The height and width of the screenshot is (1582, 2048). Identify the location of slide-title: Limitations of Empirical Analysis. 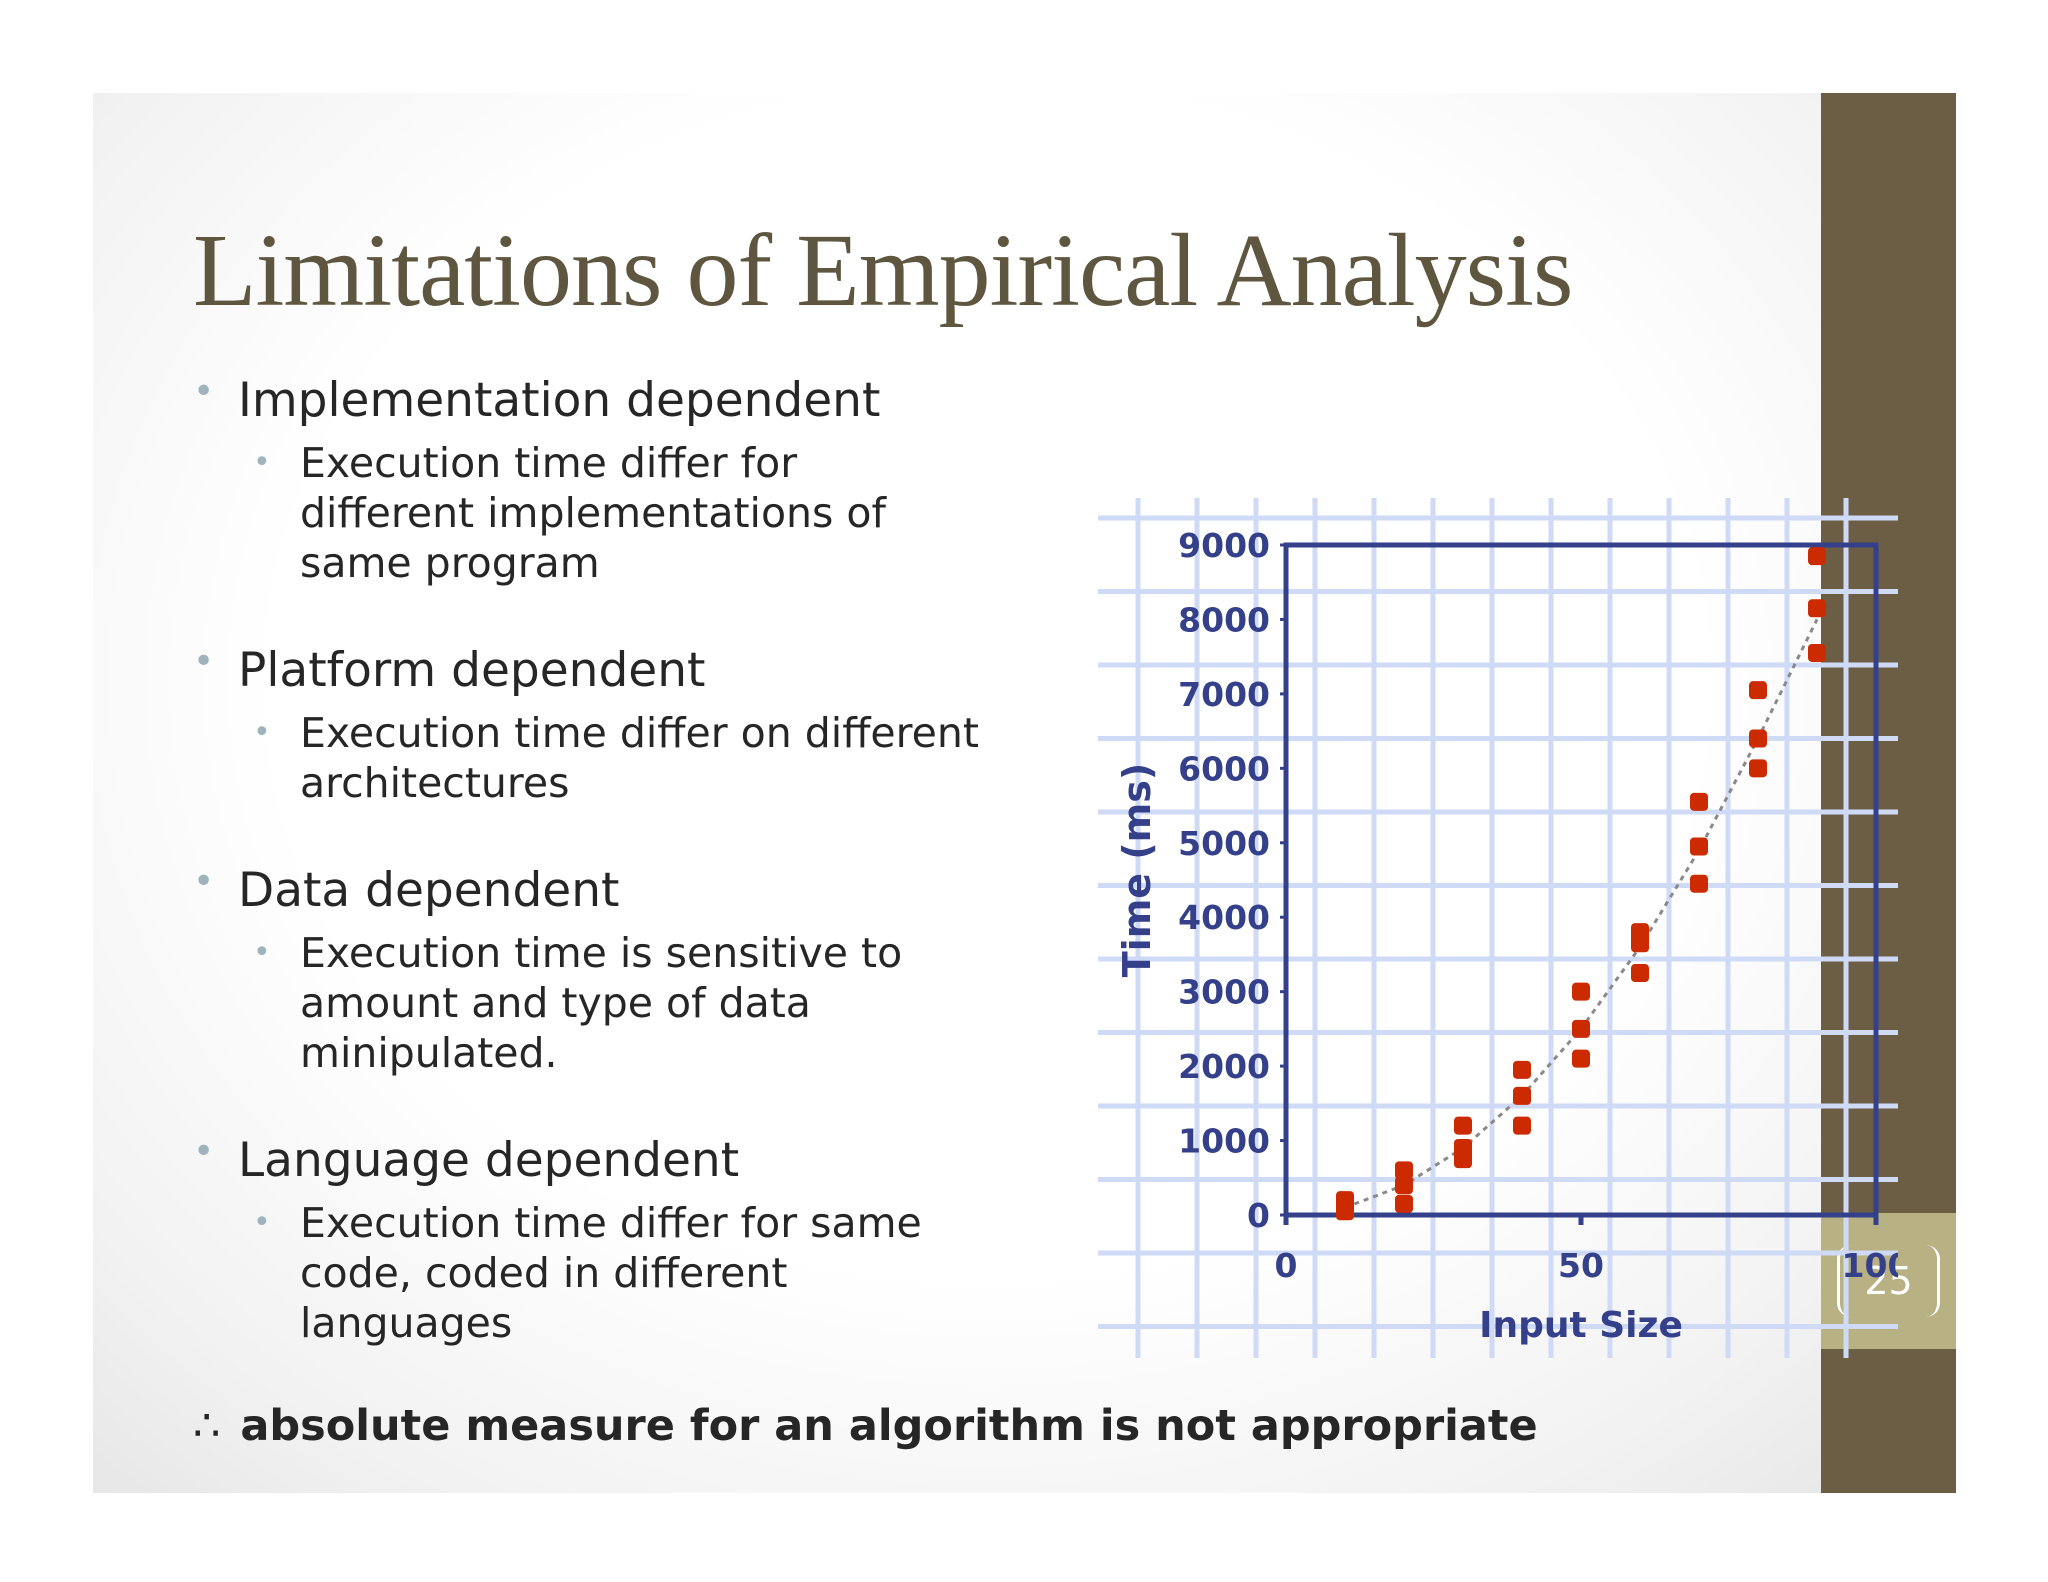
(883, 270).